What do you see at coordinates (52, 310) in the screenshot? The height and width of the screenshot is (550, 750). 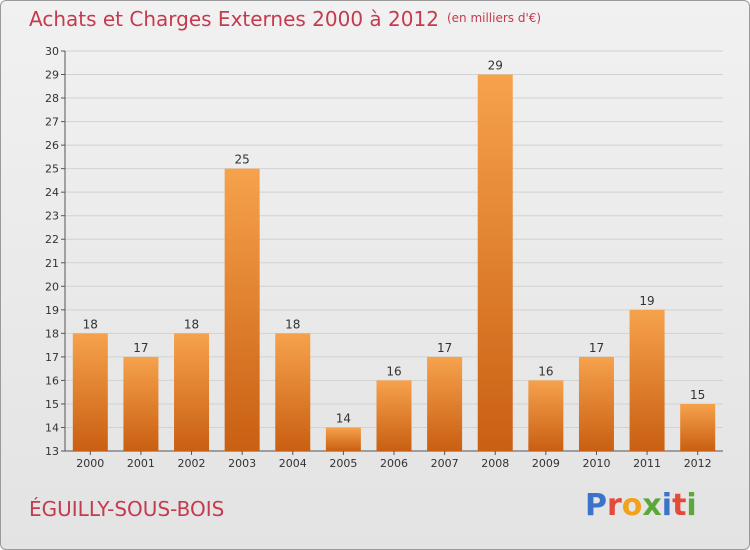 I see `y-tick-label: 19` at bounding box center [52, 310].